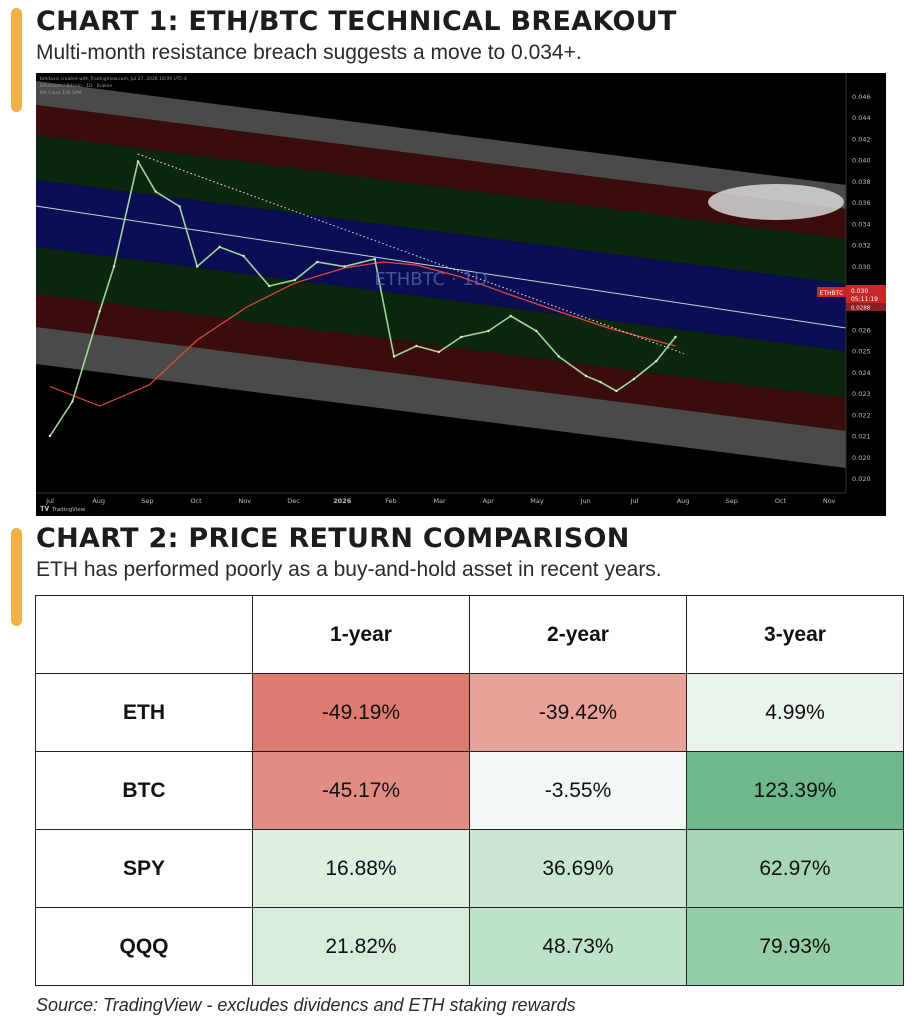  Describe the element at coordinates (430, 279) in the screenshot. I see `symbol-watermark: ETHBTC · 1D` at that location.